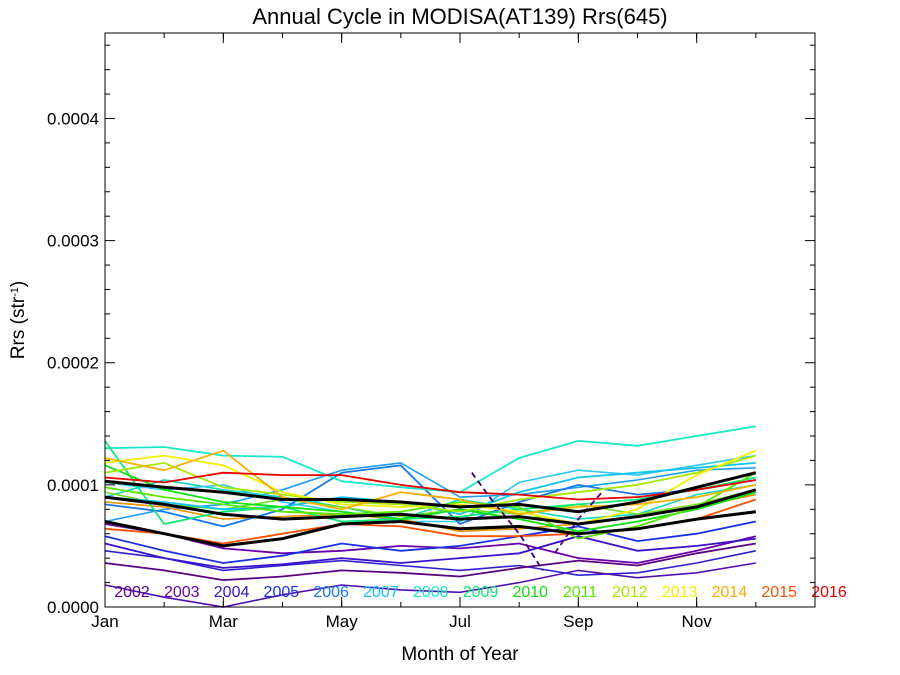  Describe the element at coordinates (460, 621) in the screenshot. I see `x-tick-label-Jul: Jul` at that location.